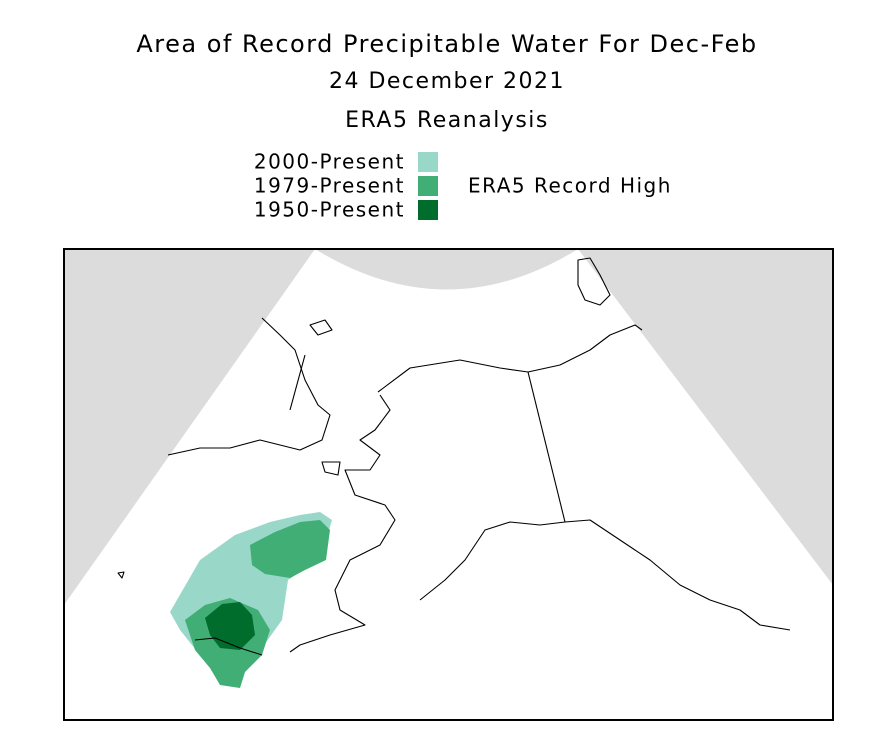  Describe the element at coordinates (447, 120) in the screenshot. I see `source: ERA5 Reanalysis` at that location.